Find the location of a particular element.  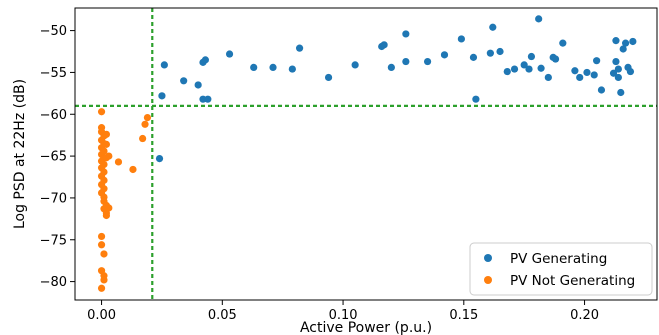

legend: PV Generating PV Not Generating is located at coordinates (561, 269).